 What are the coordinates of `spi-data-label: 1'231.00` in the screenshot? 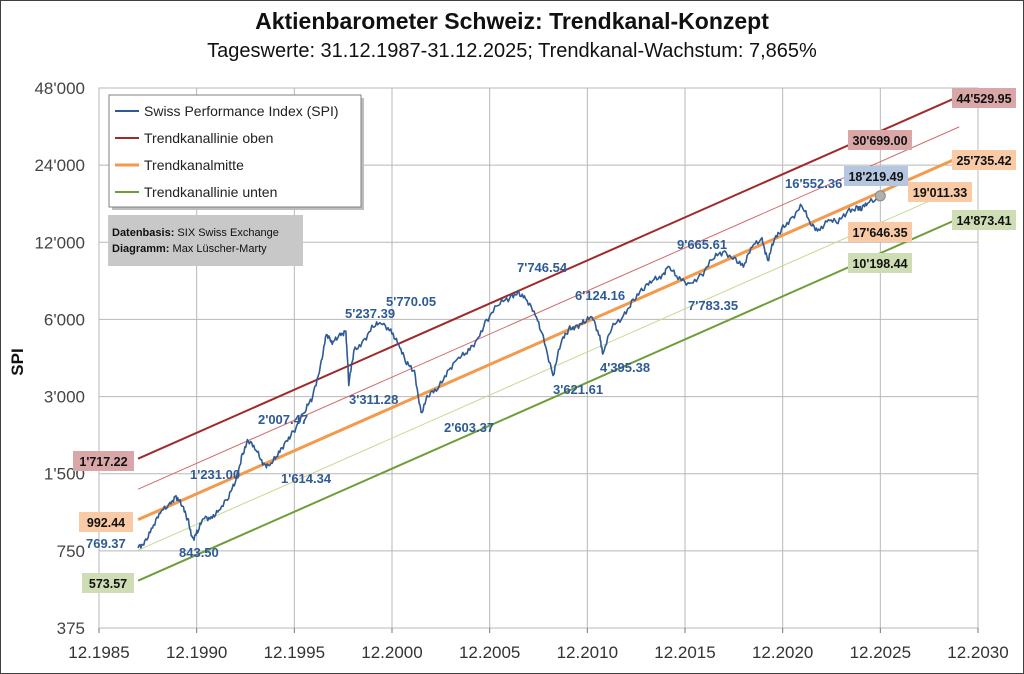 It's located at (215, 474).